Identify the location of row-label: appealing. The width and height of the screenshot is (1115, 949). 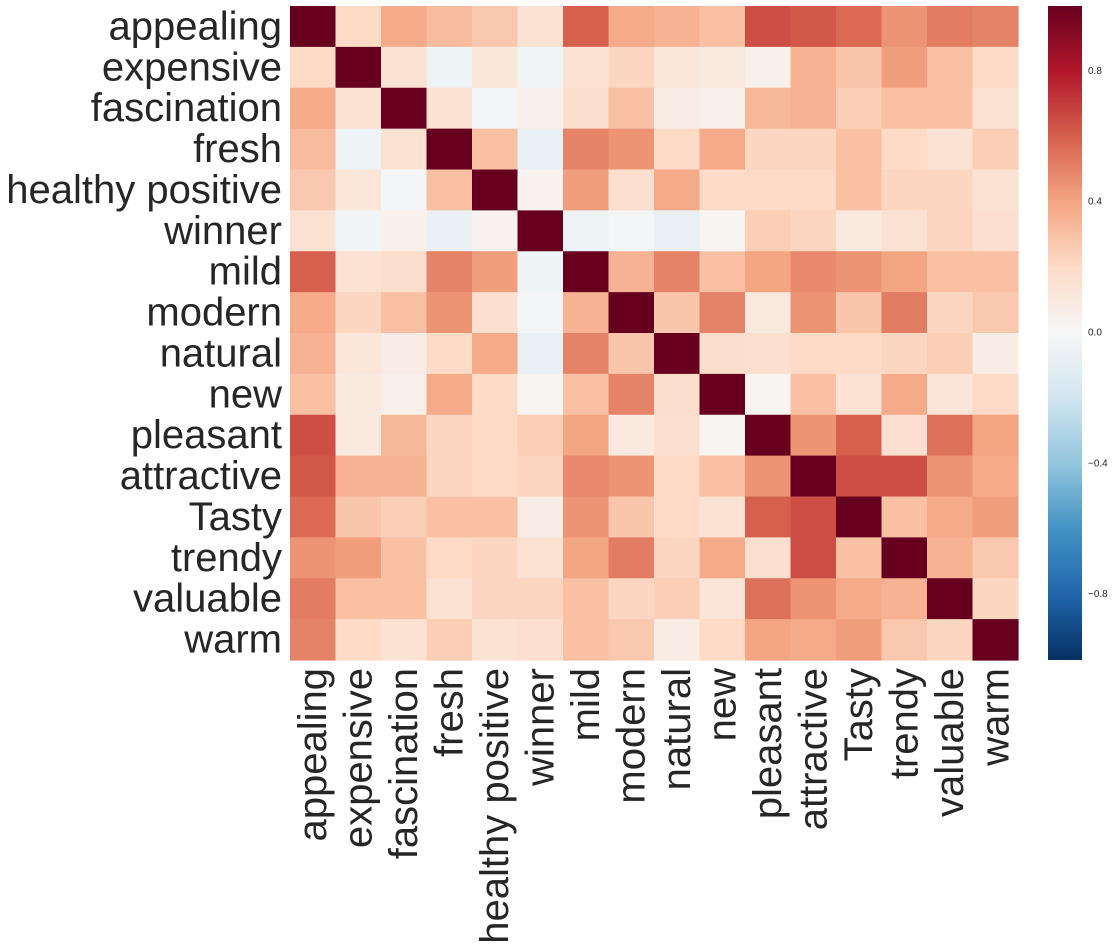
(196, 26).